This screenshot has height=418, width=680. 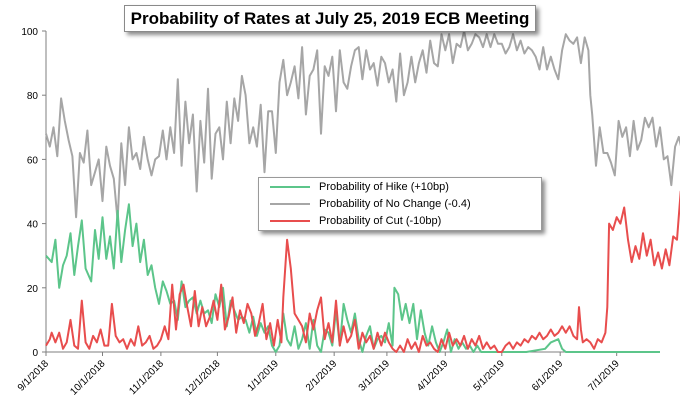 What do you see at coordinates (35, 353) in the screenshot?
I see `y-tick-label: 0` at bounding box center [35, 353].